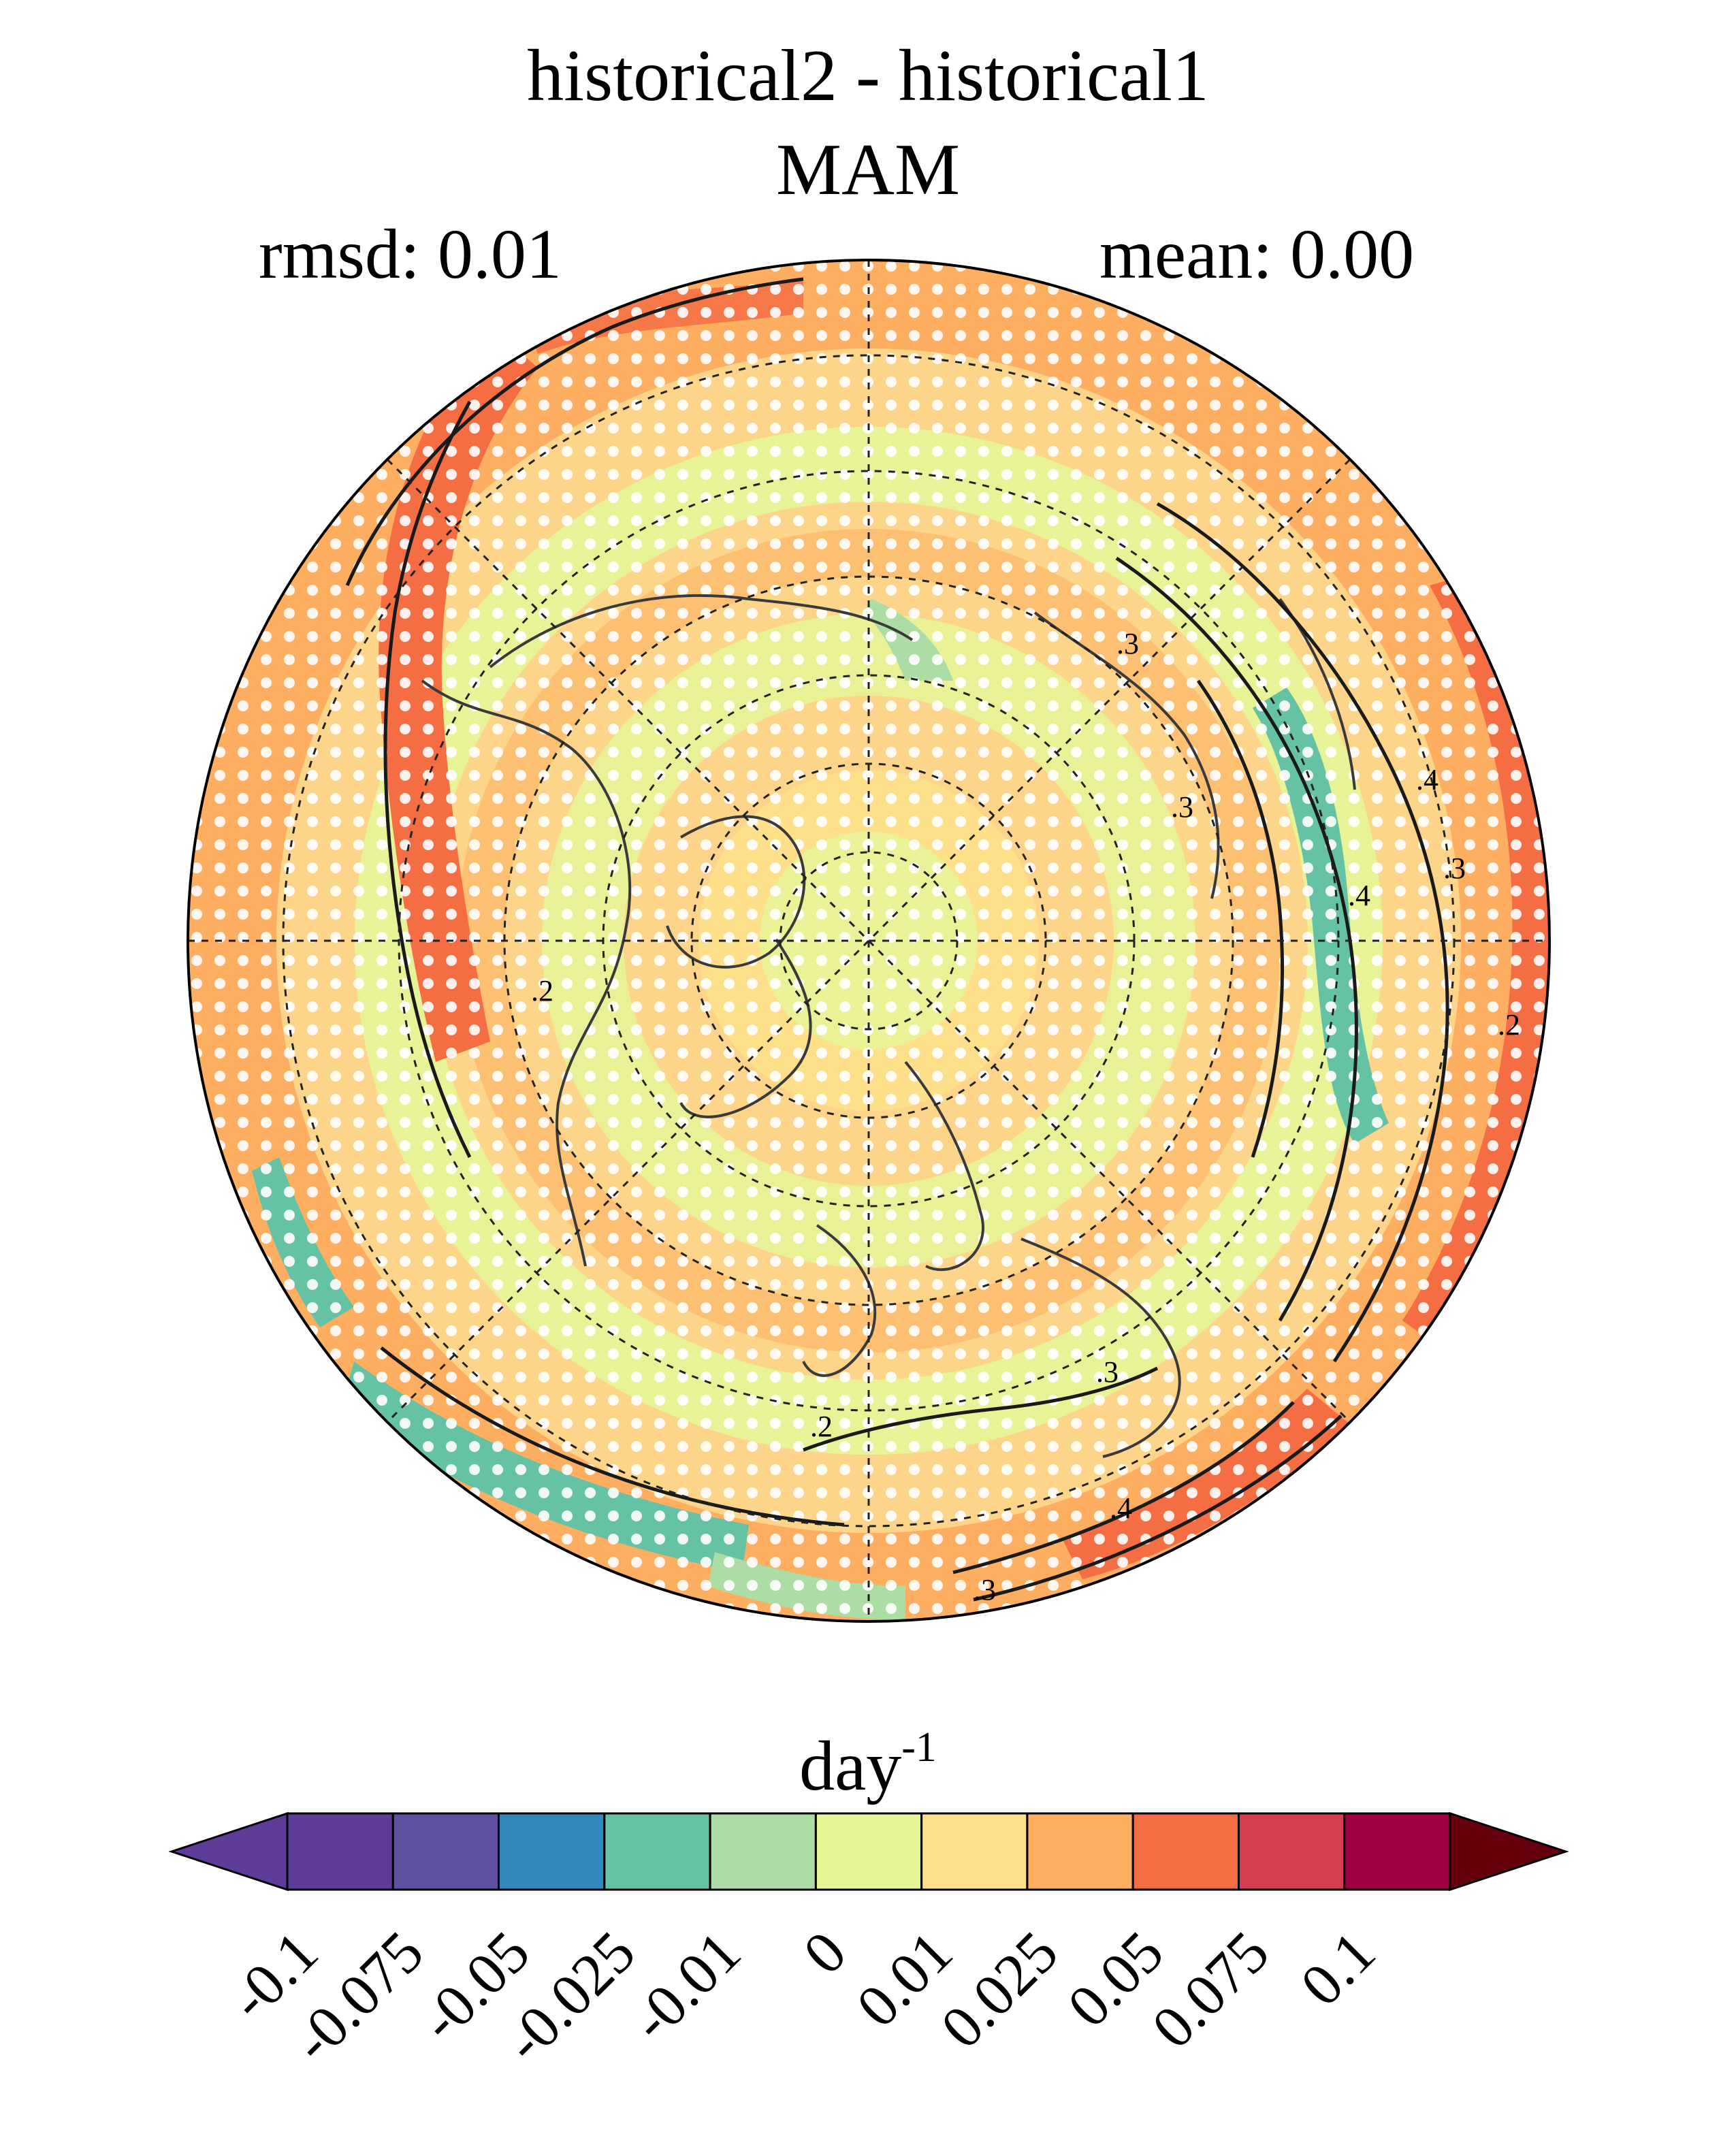 The height and width of the screenshot is (2149, 1736). Describe the element at coordinates (944, 1166) in the screenshot. I see `coastline-scandinavia` at that location.